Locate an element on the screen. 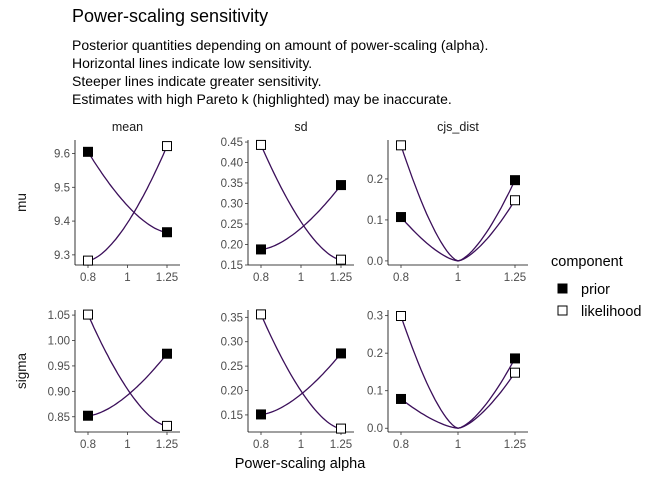 This screenshot has width=672, height=480. legend-label: likelihood is located at coordinates (611, 312).